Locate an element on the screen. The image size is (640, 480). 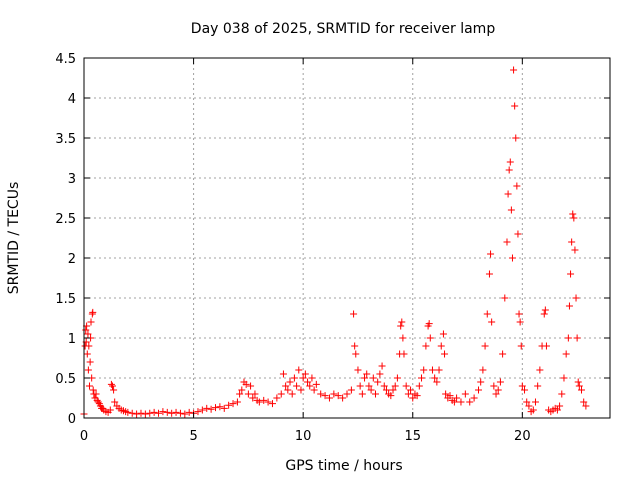
x-tick-label: 5 is located at coordinates (193, 436).